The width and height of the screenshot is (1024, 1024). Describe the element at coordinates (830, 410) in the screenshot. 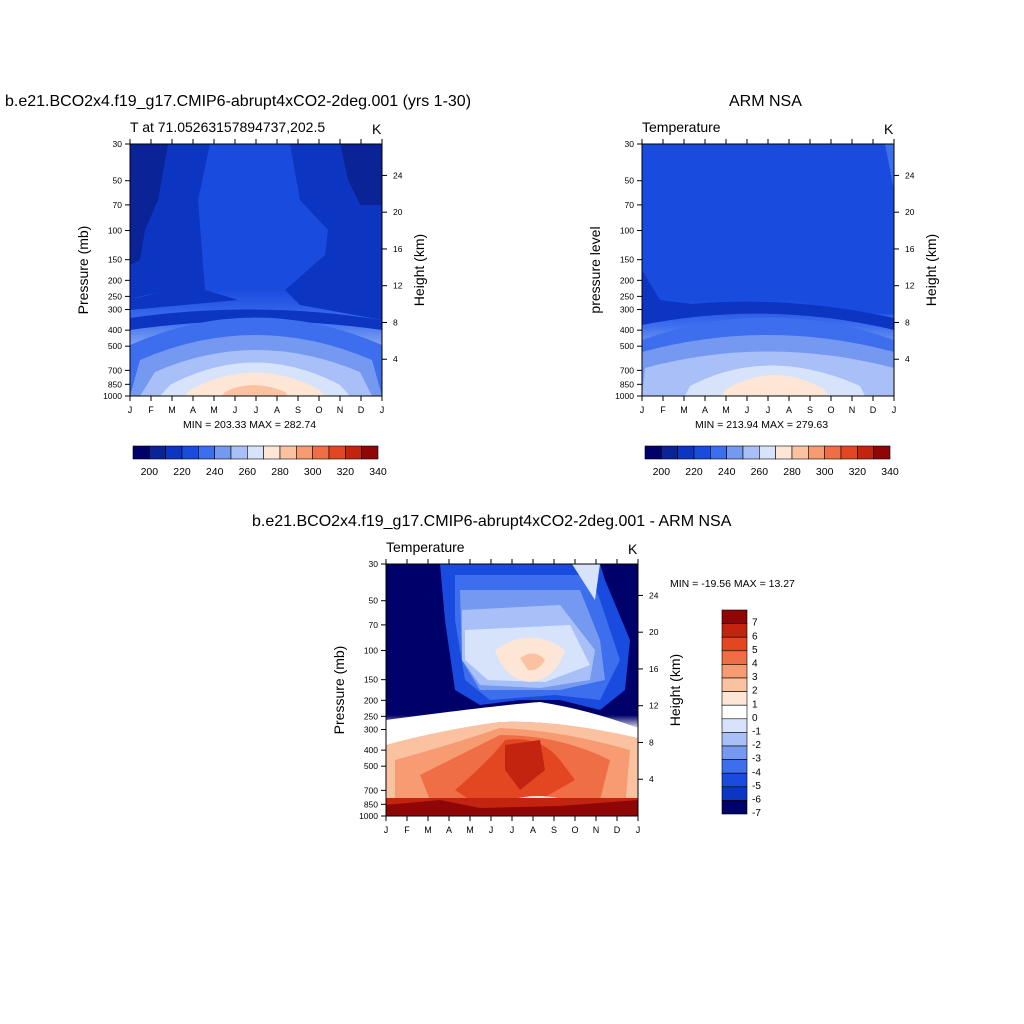

I see `x-tick-label: O` at that location.